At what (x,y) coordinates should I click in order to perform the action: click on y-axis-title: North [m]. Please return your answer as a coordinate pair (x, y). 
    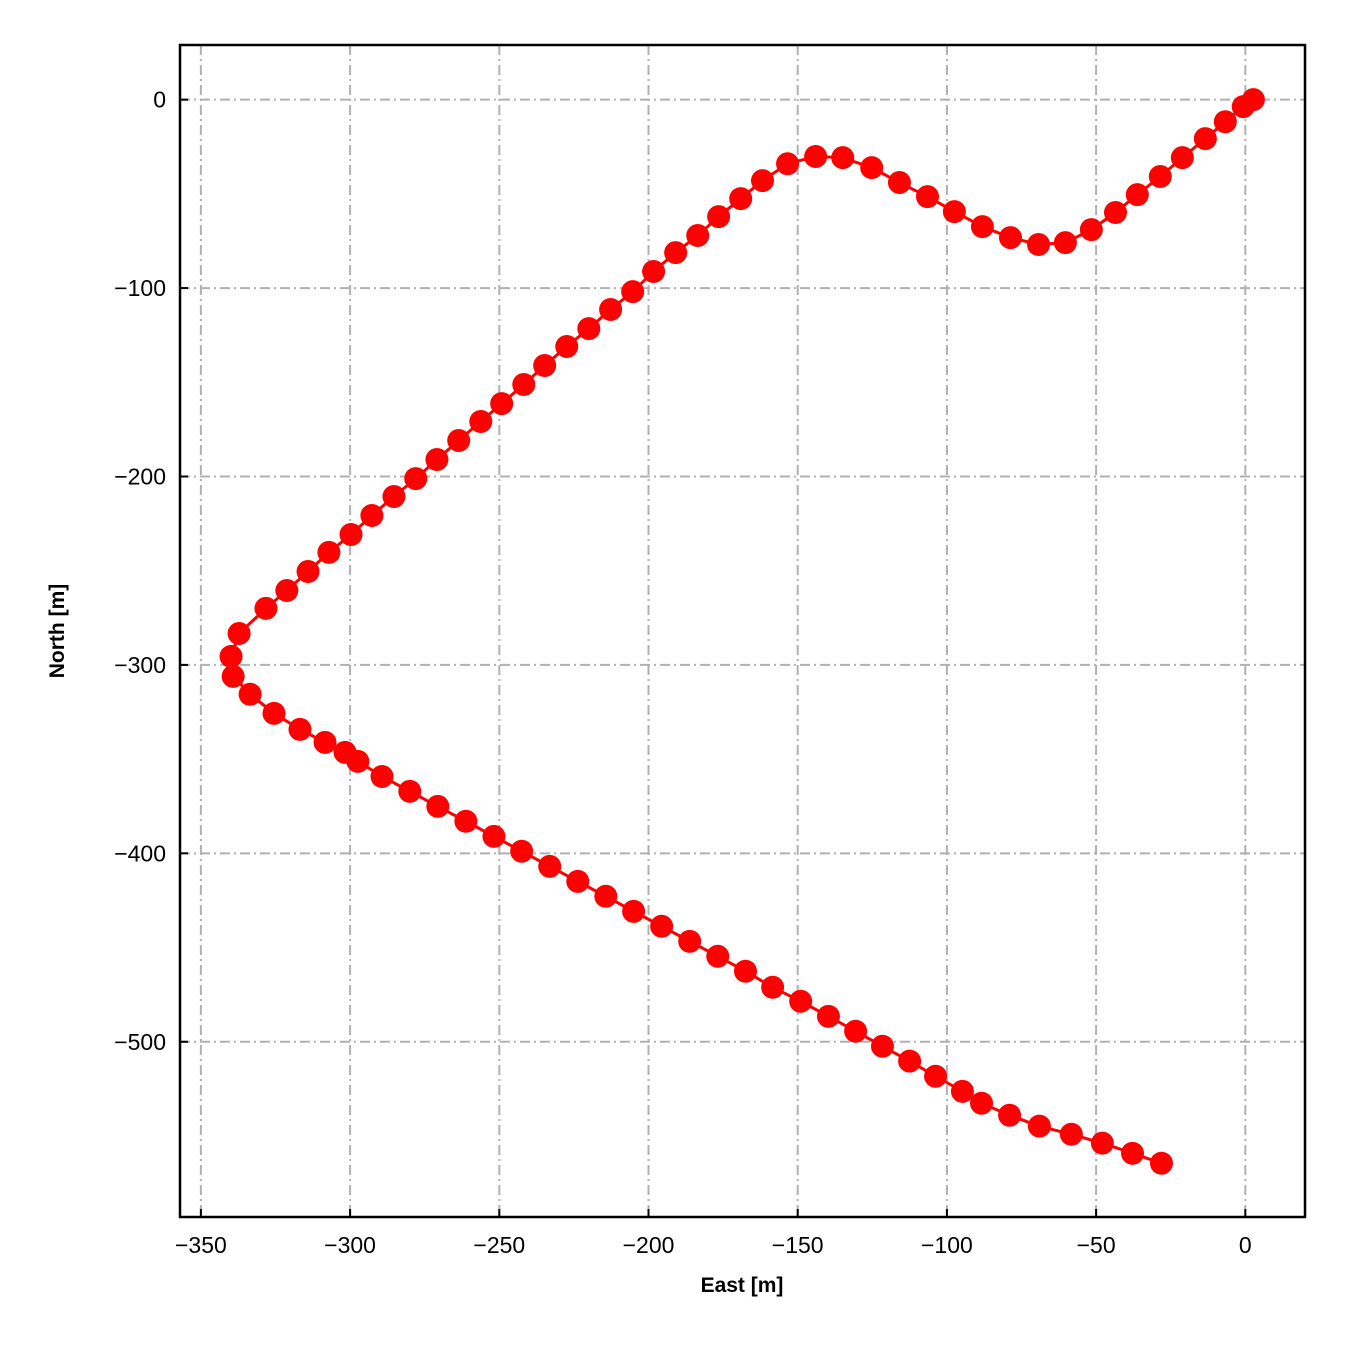
    Looking at the image, I should click on (57, 631).